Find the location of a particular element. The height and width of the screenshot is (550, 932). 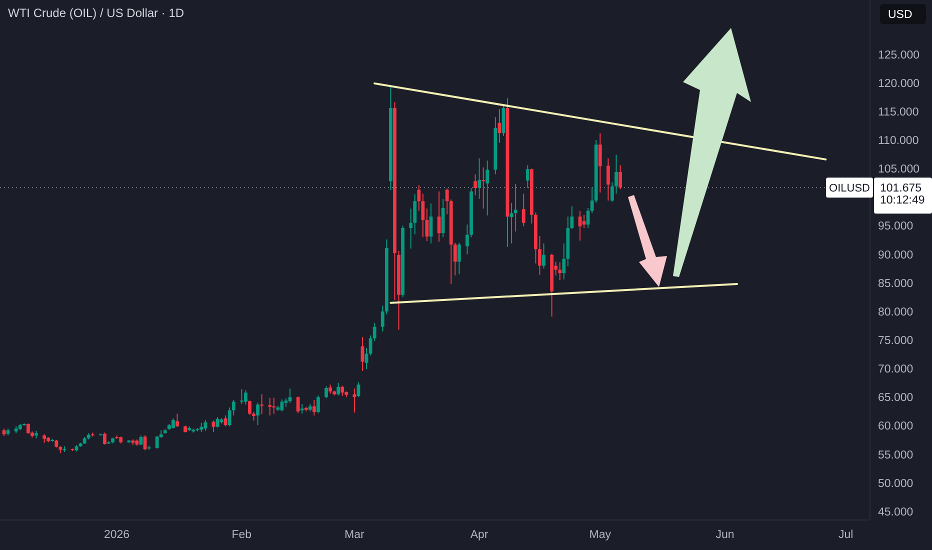

y-tick-label: 95.000 is located at coordinates (896, 226).